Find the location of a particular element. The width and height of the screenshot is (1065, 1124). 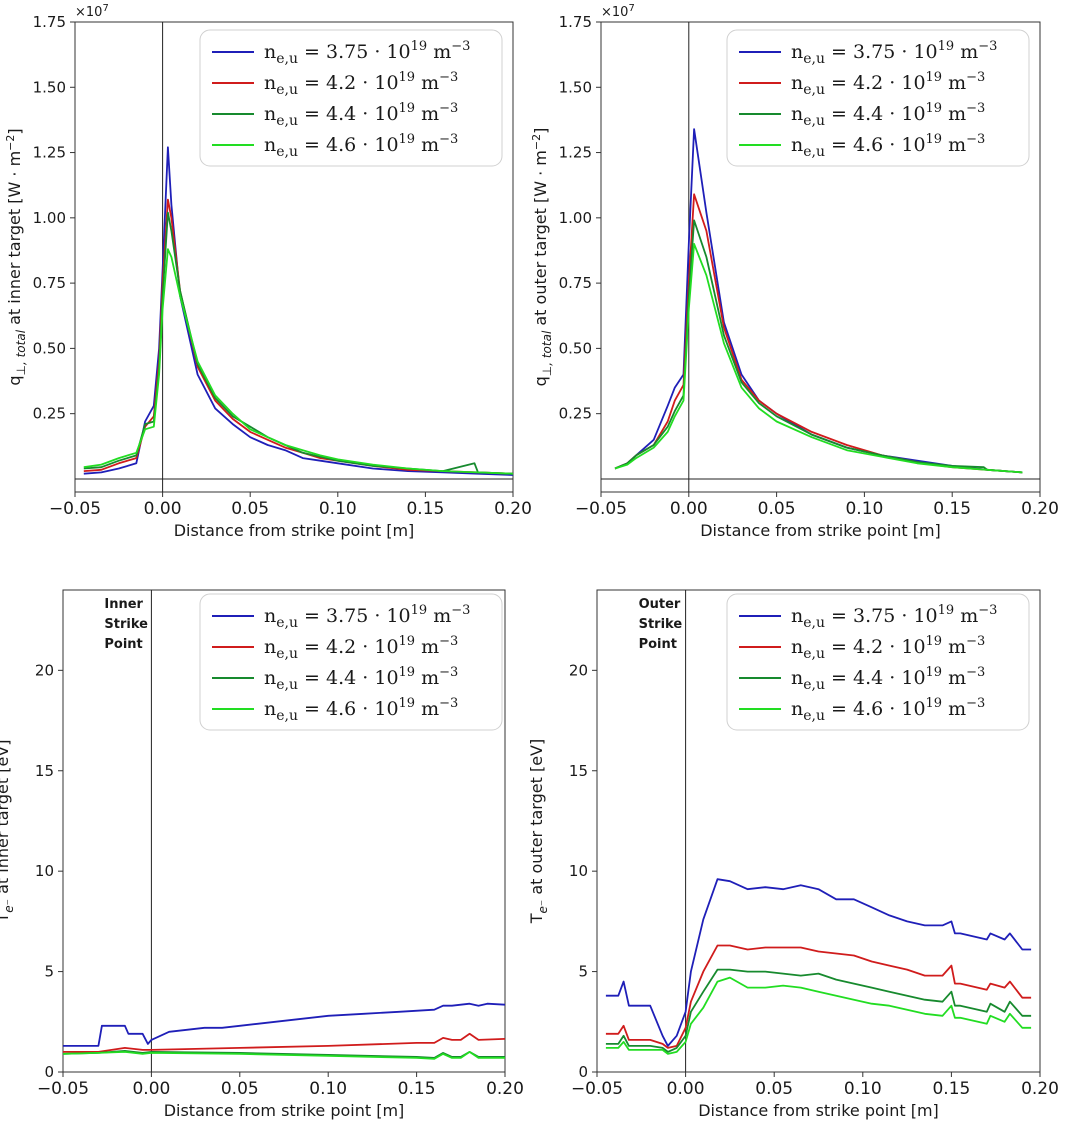

y-axis-label: q⊥, total at outer target [W · m−2] is located at coordinates (542, 257).